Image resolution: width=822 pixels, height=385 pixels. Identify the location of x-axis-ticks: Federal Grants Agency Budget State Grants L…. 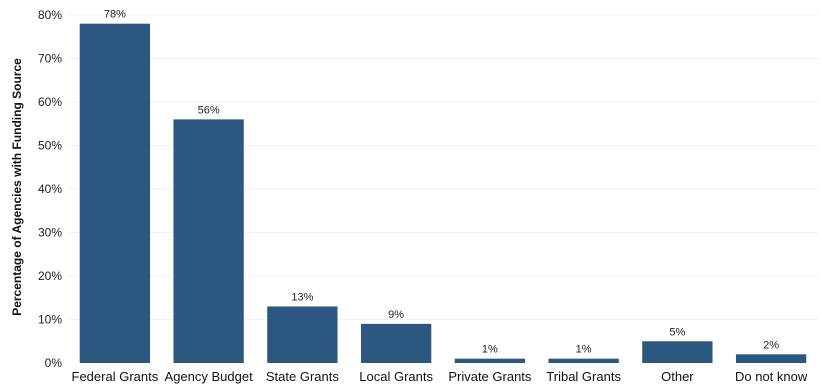
(440, 376).